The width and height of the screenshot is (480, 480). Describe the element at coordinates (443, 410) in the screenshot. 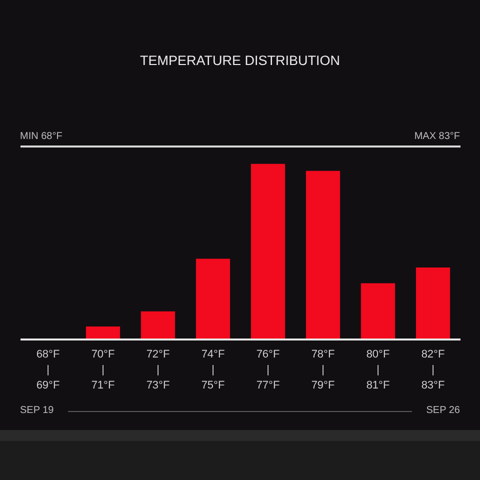

I see `text: SEP 26` at that location.